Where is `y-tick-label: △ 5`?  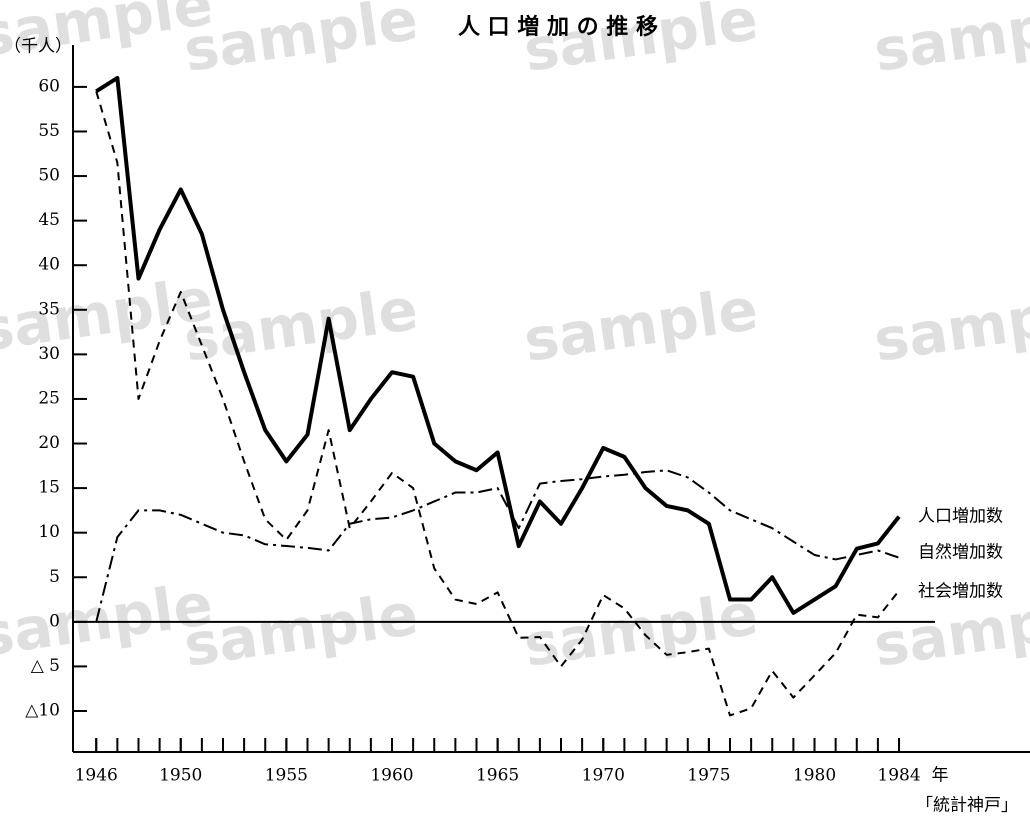 y-tick-label: △ 5 is located at coordinates (45, 666).